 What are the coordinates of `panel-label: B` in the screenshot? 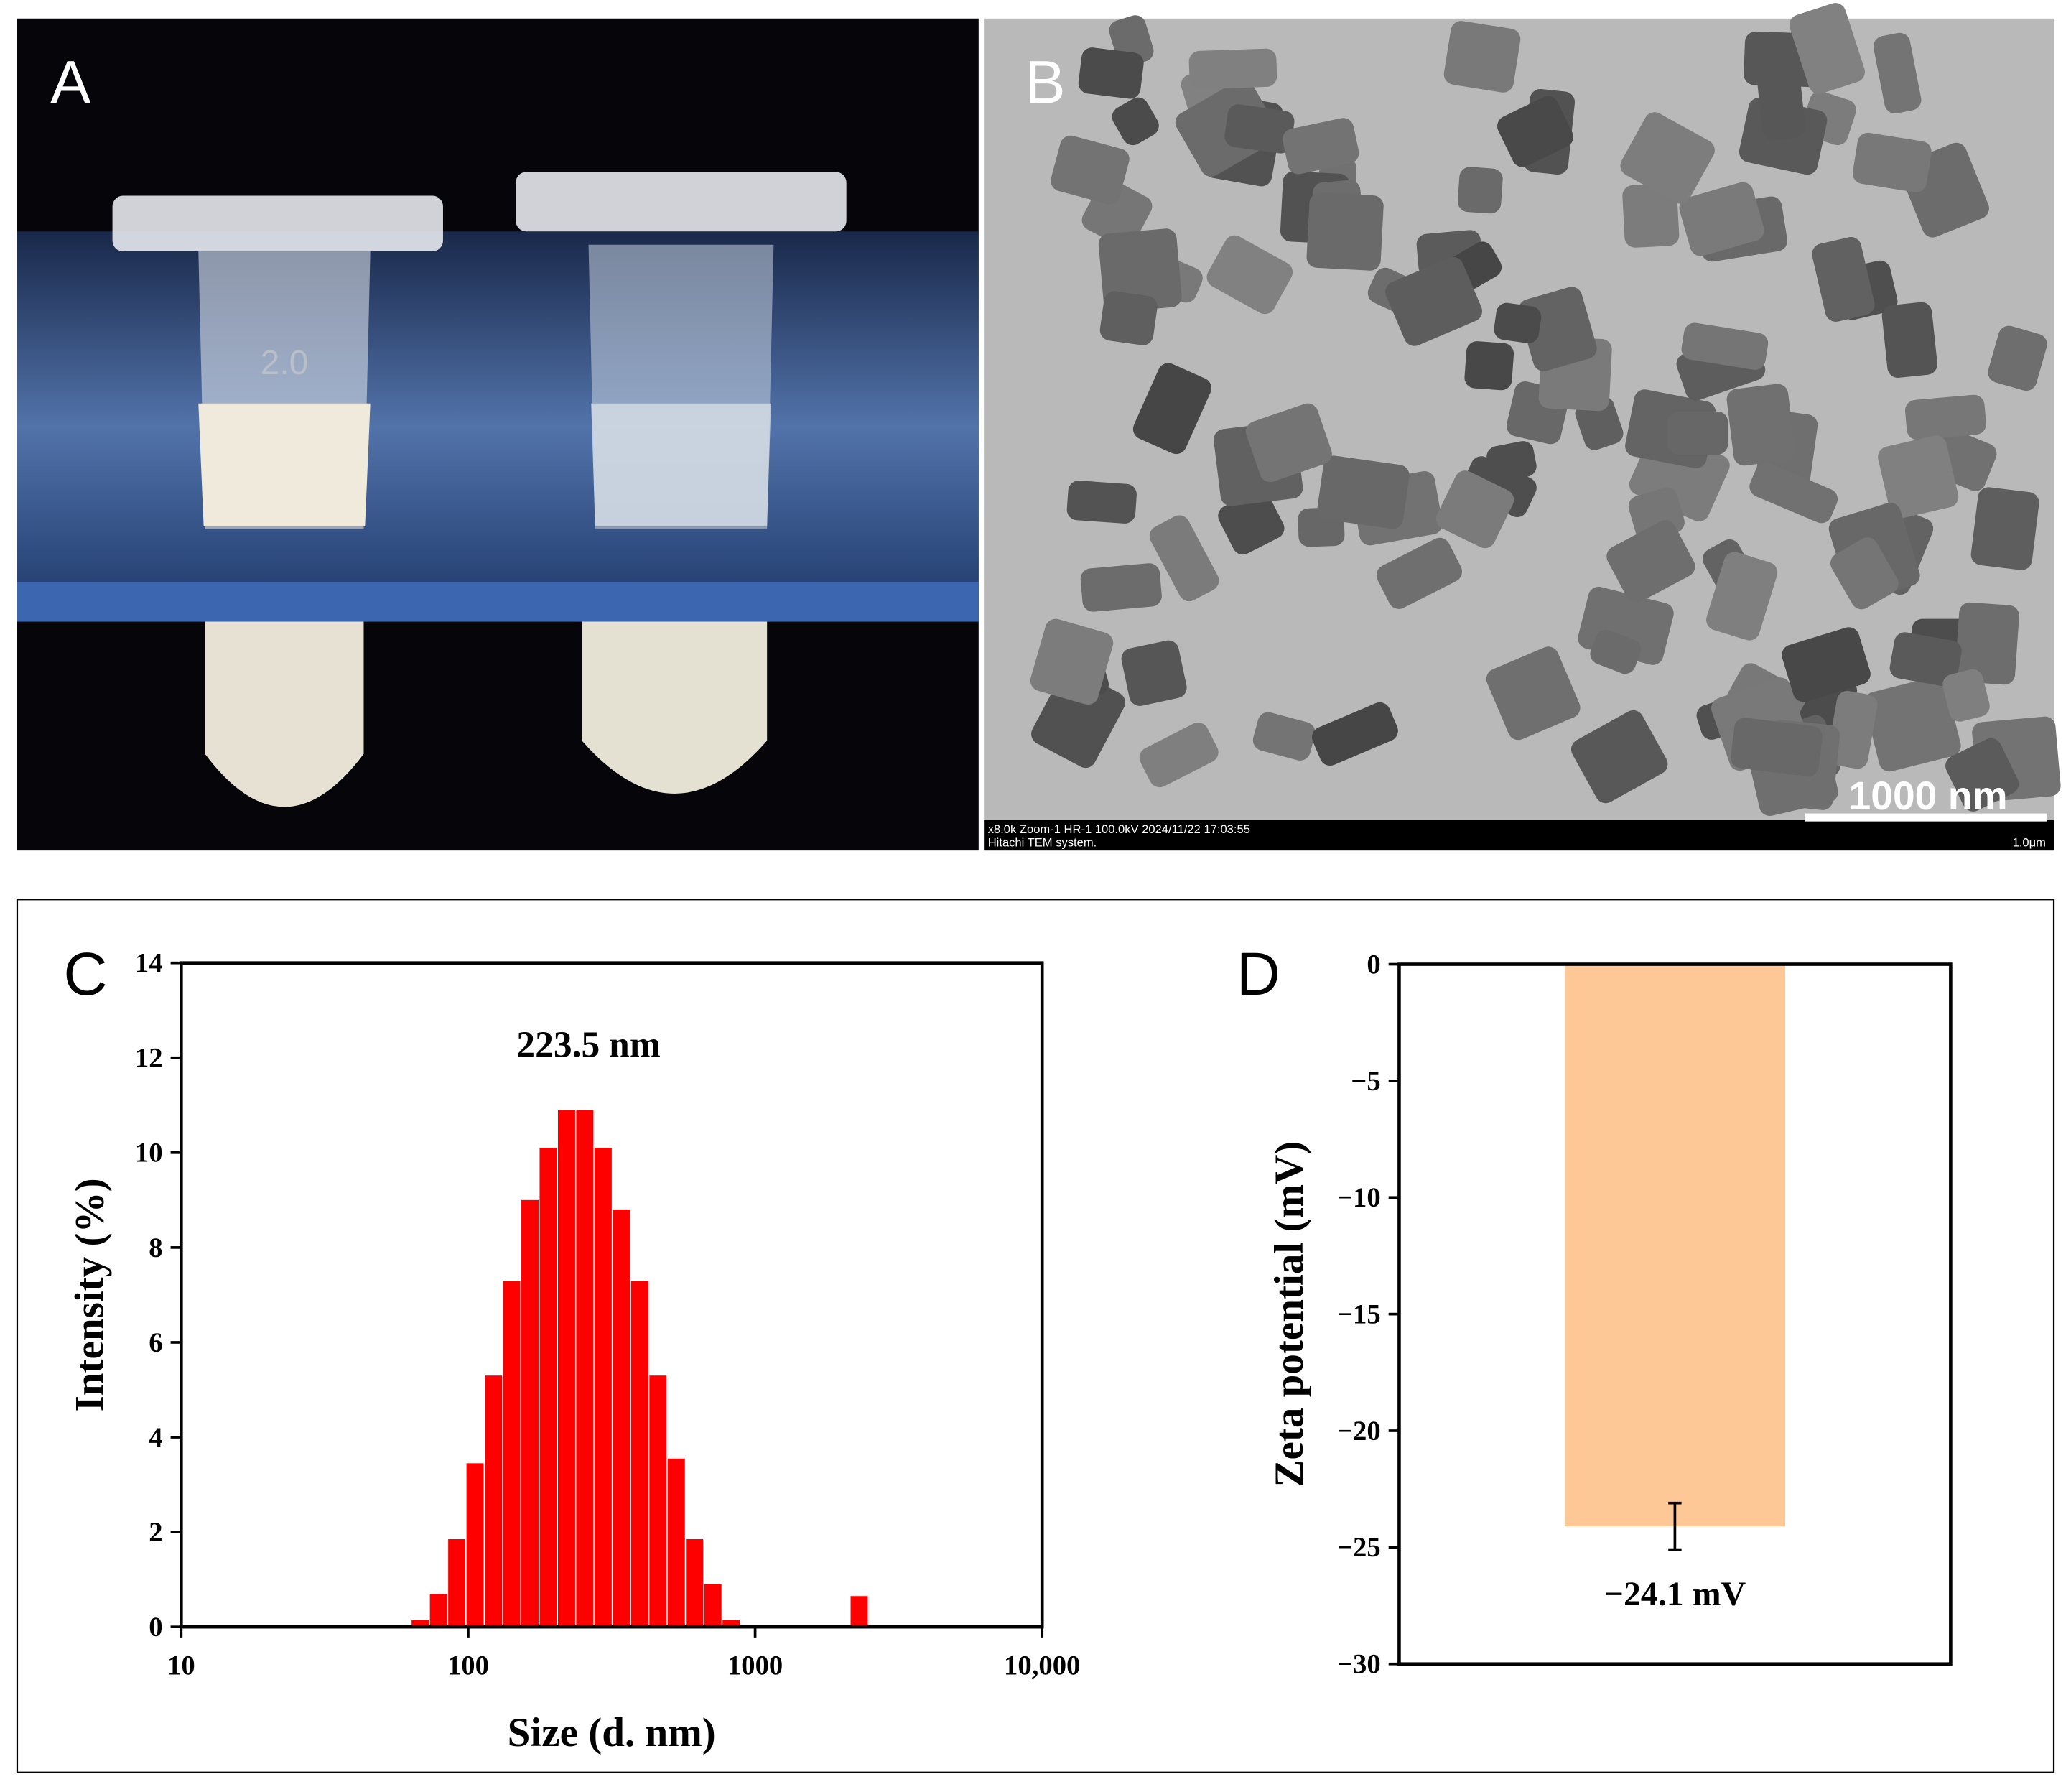 It's located at (1045, 82).